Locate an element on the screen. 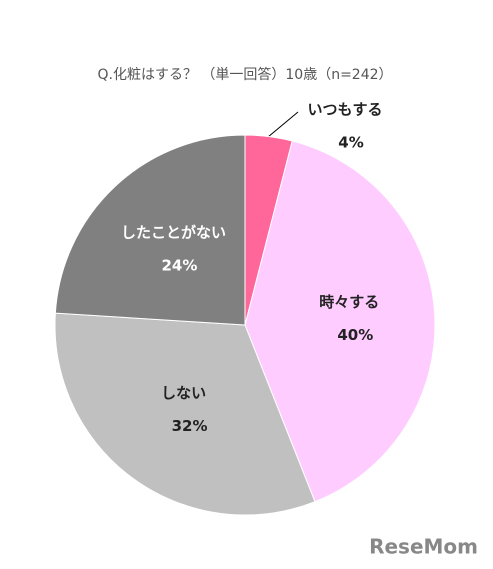 This screenshot has width=493, height=569. slice-label: いつもする is located at coordinates (344, 110).